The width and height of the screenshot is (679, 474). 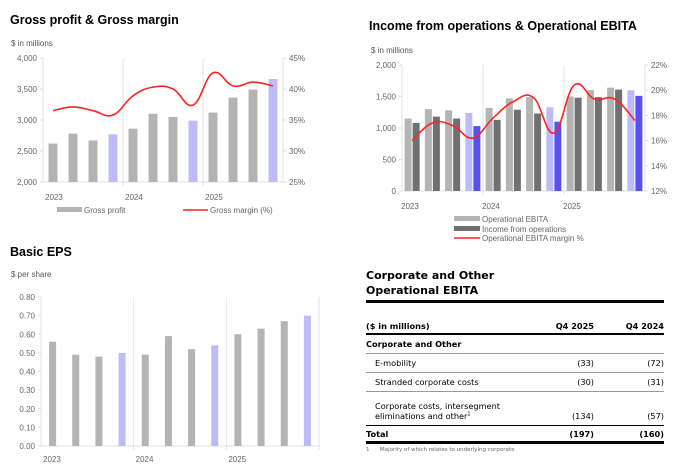 I want to click on eps-unit-label: $ per share, so click(x=31, y=274).